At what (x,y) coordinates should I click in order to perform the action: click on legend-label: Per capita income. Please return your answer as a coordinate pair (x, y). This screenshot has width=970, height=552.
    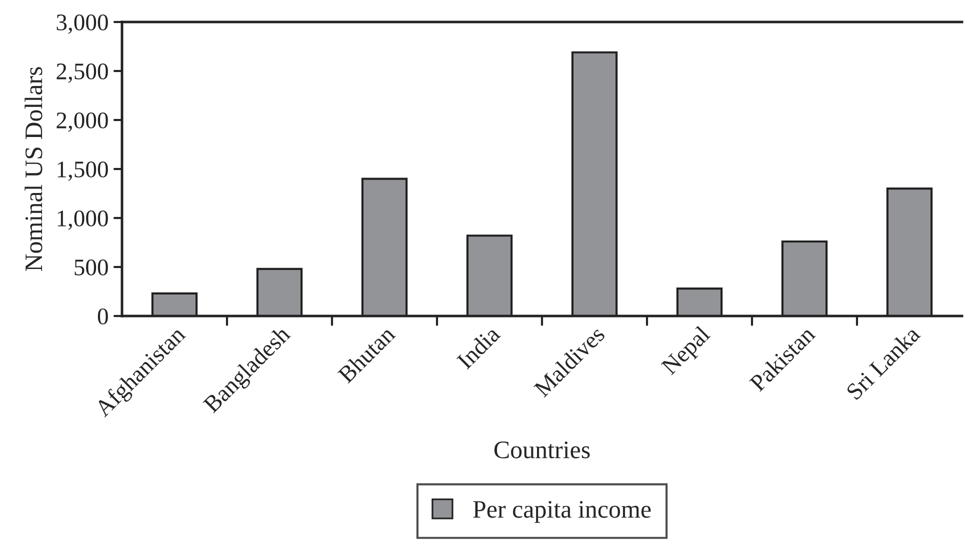
    Looking at the image, I should click on (562, 512).